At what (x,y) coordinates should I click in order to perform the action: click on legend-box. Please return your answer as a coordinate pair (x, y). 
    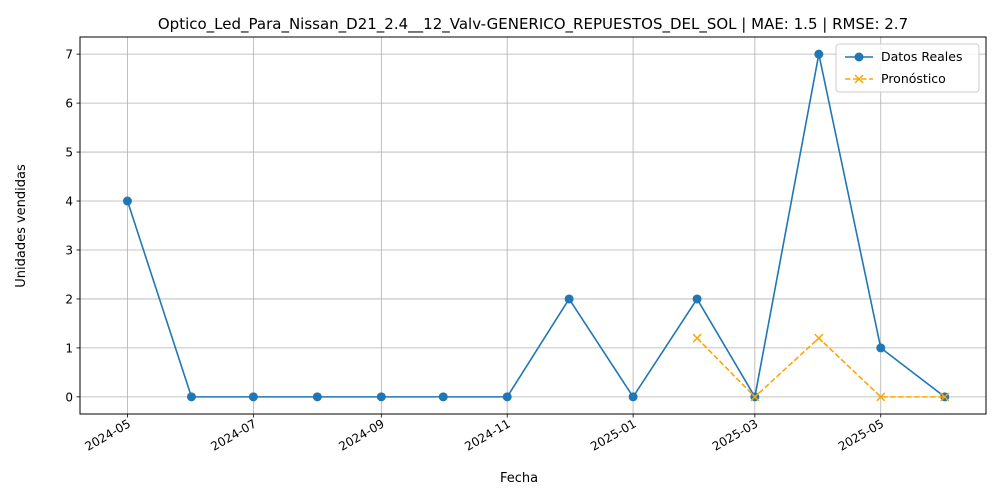
    Looking at the image, I should click on (907, 68).